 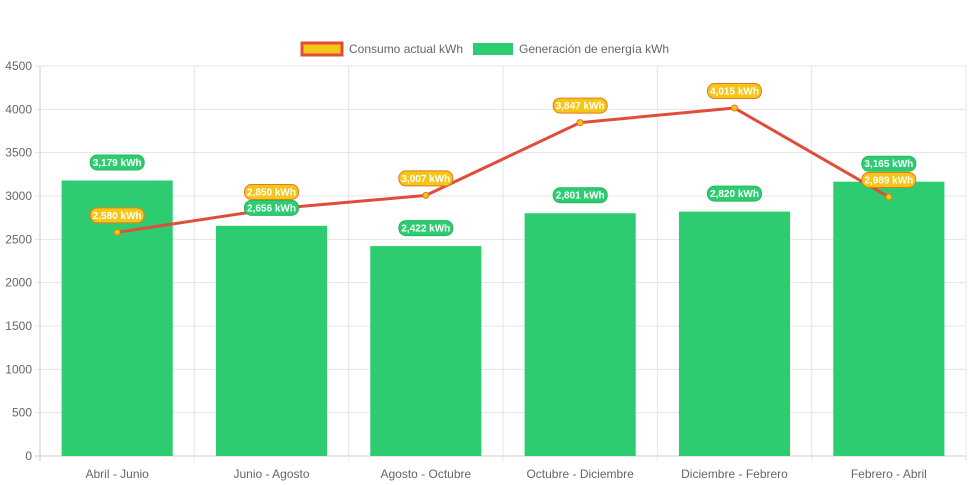 I want to click on data-label: 2,422 kWh, so click(x=425, y=229).